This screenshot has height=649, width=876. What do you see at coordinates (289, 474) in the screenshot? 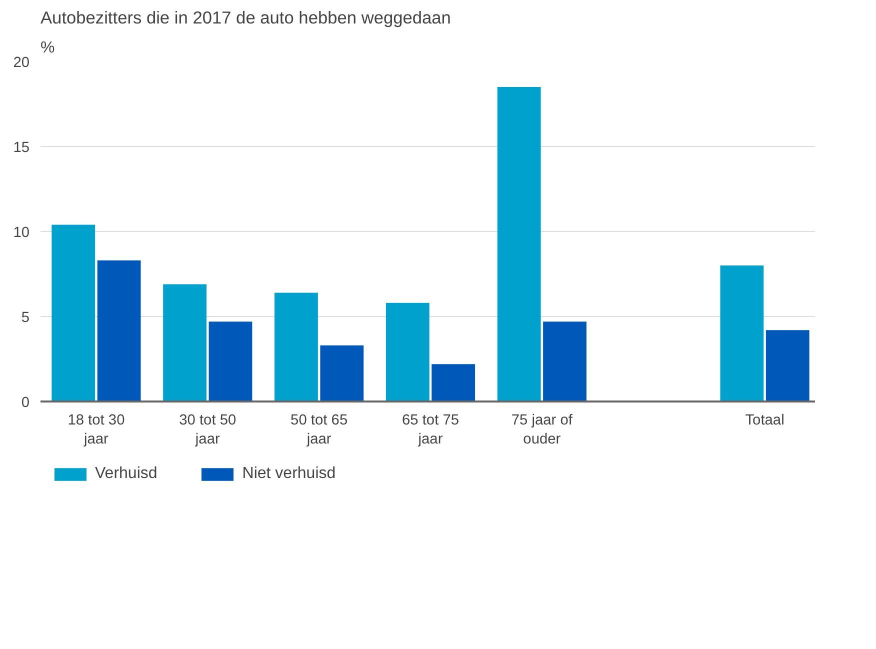
I see `legend-label: Niet verhuisd` at bounding box center [289, 474].